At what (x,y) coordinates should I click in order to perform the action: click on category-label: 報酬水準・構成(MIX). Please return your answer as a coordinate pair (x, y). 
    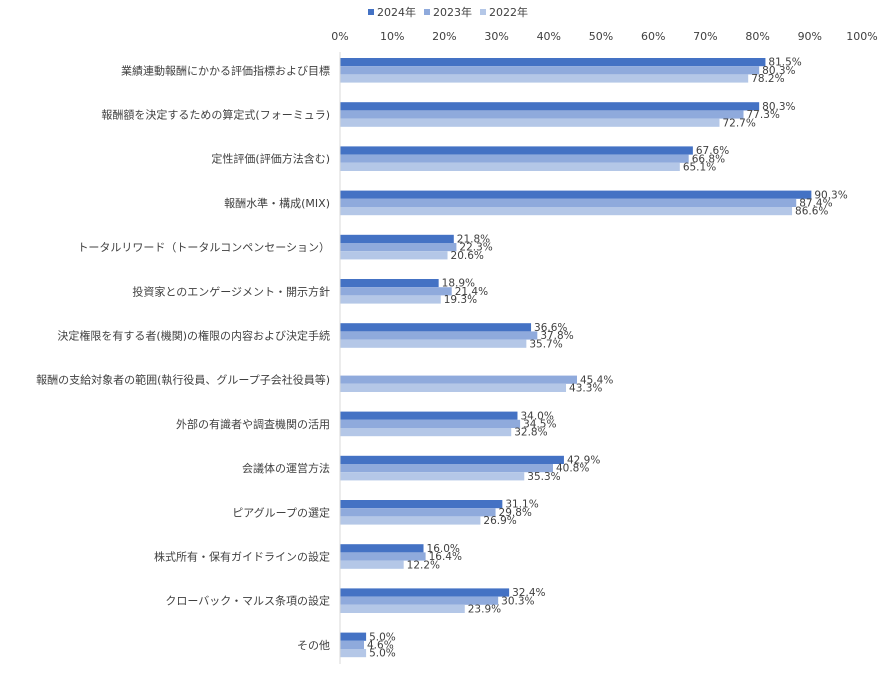
    Looking at the image, I should click on (277, 203).